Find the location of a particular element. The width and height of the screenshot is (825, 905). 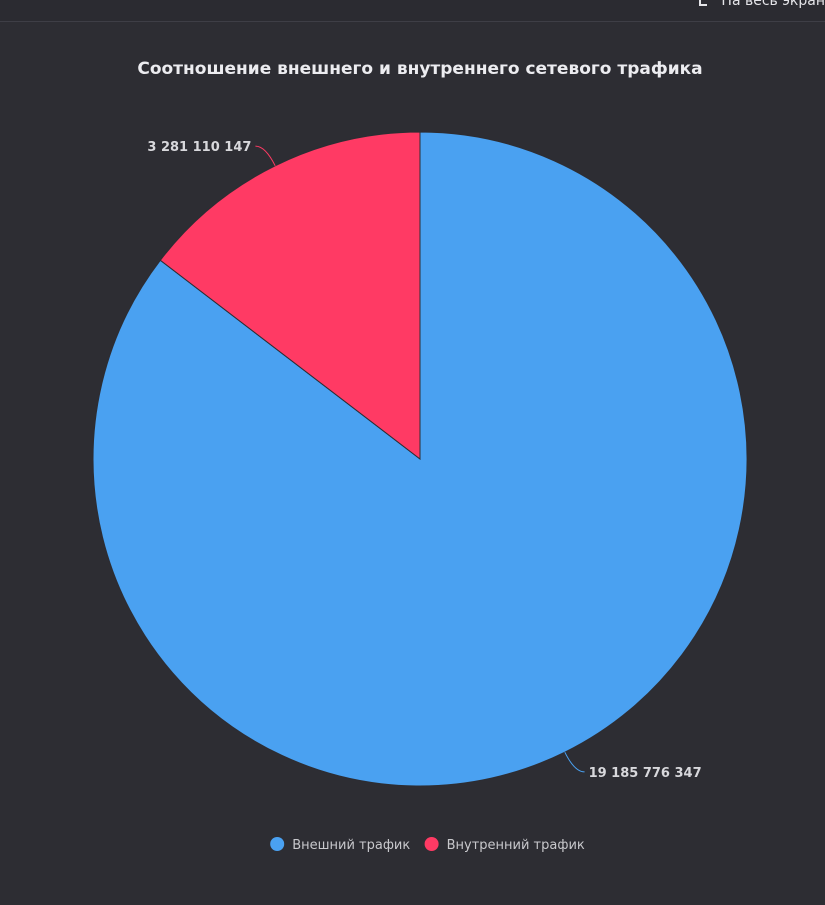

legend-label-0: Внешний трафик is located at coordinates (351, 845).